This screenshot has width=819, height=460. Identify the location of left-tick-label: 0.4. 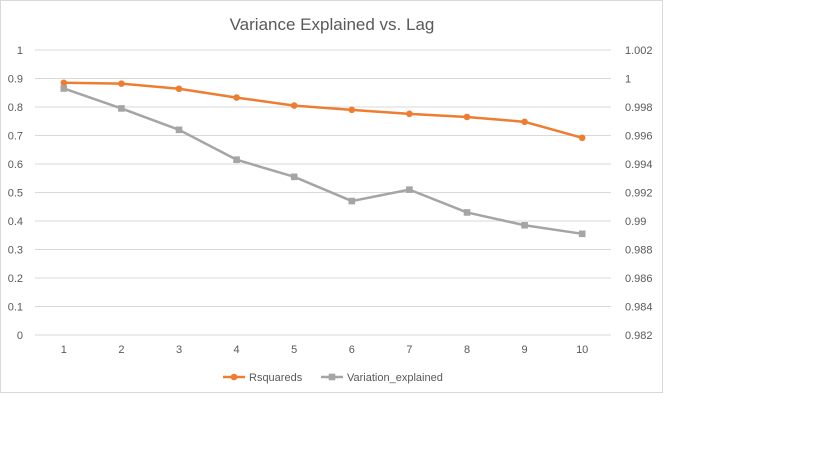
(15, 222).